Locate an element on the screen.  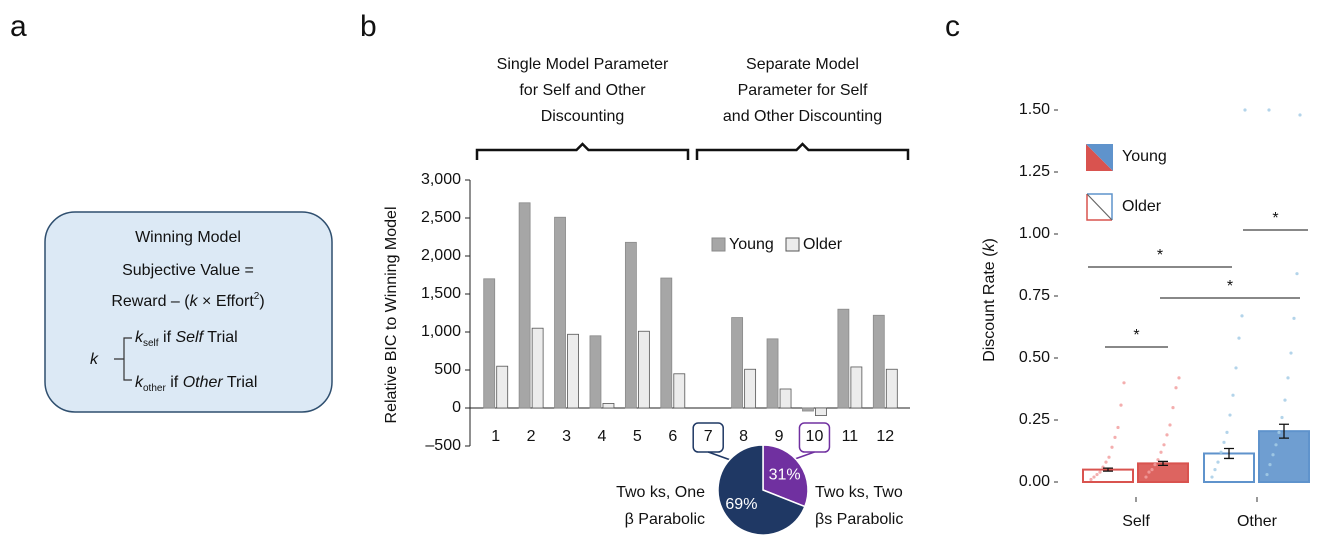
y-tick-label: 3,000 is located at coordinates (441, 179).